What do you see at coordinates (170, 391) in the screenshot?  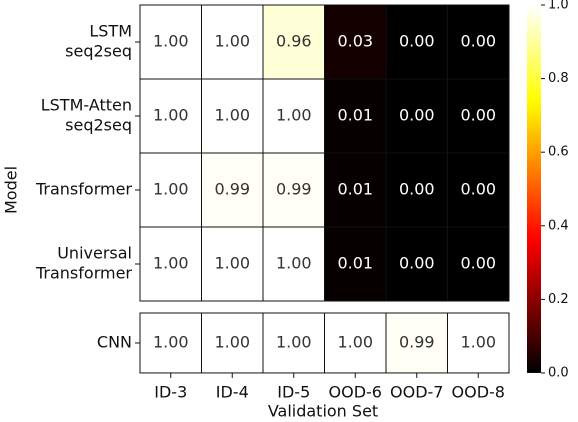 I see `x-tick-label: ID-3` at bounding box center [170, 391].